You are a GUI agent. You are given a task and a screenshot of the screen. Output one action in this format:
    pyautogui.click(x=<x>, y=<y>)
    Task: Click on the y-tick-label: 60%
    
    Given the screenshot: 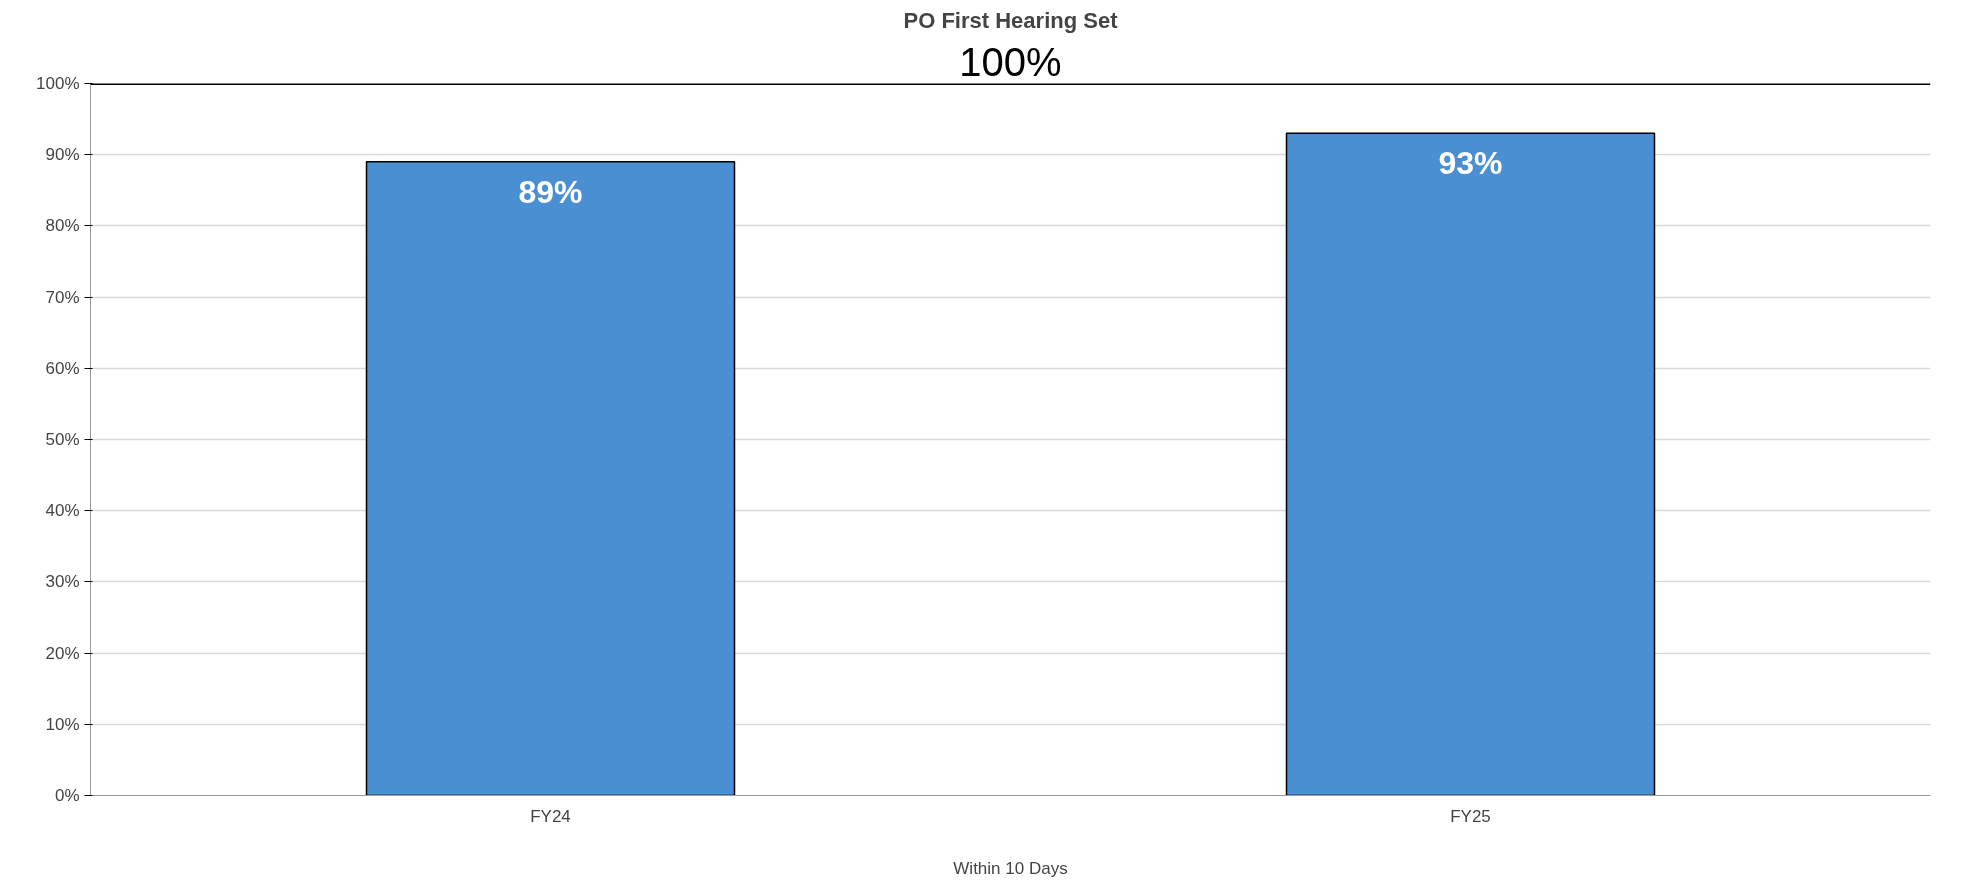 What is the action you would take?
    pyautogui.click(x=62, y=368)
    